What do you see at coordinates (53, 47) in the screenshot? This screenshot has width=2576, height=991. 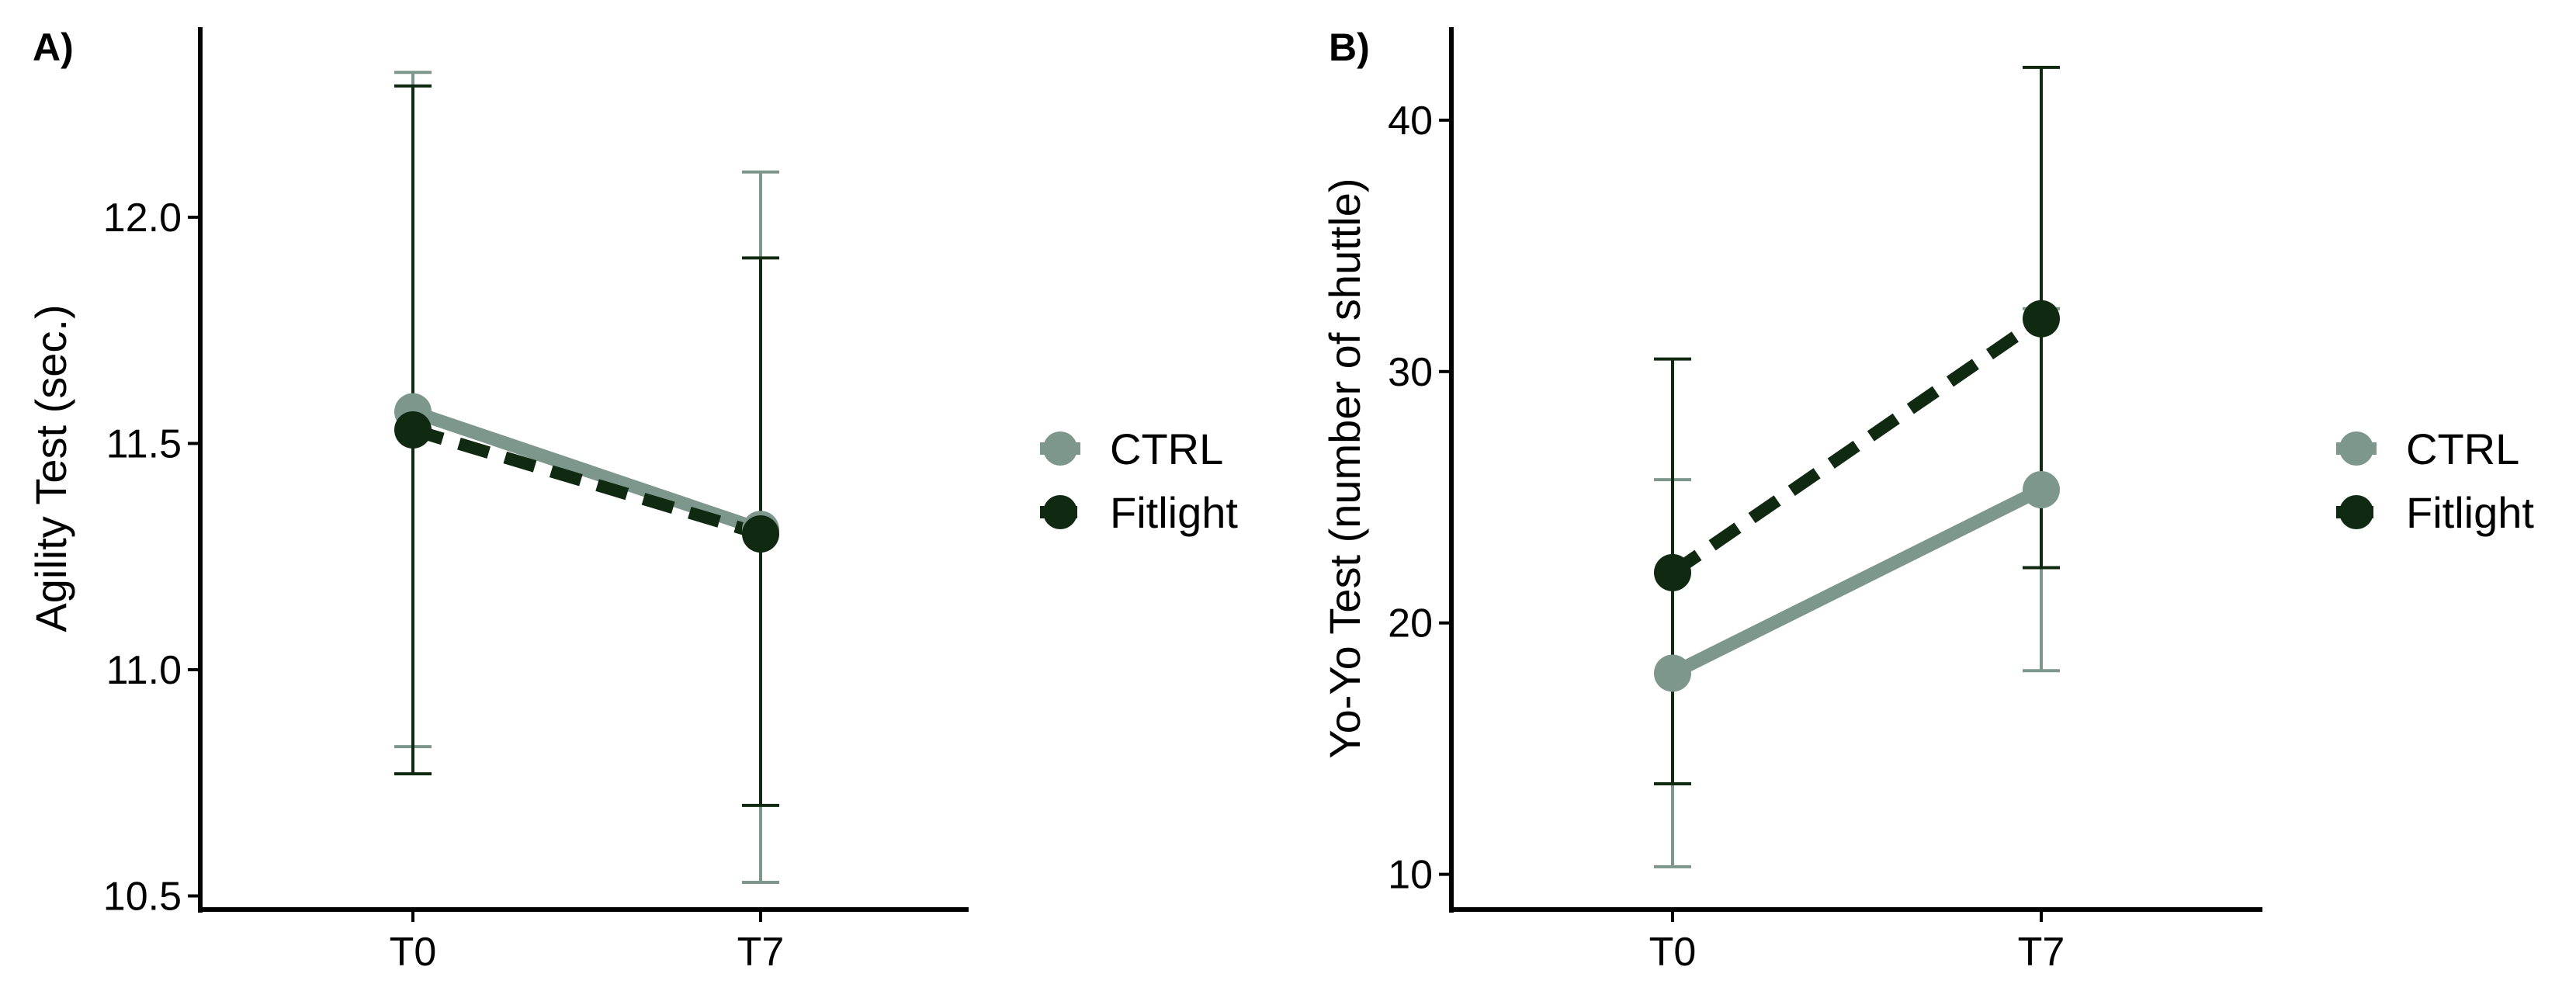 I see `panel-label: A)` at bounding box center [53, 47].